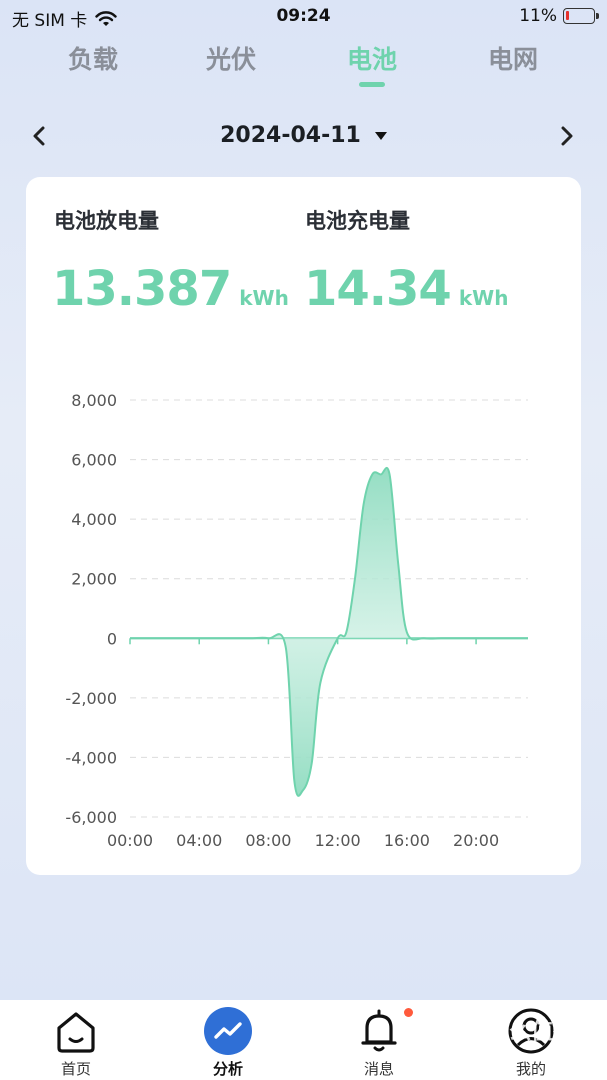 The image size is (607, 1080). Describe the element at coordinates (94, 460) in the screenshot. I see `y-tick-label: 6,000` at that location.